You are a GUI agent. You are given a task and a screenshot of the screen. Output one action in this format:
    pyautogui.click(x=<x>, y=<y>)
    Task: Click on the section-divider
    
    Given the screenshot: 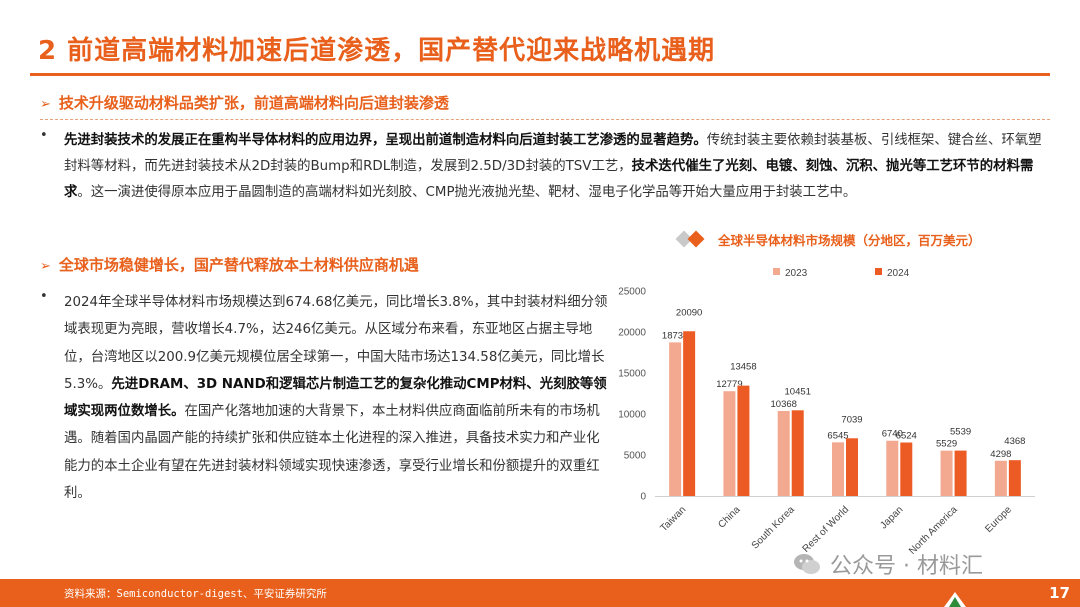 What is the action you would take?
    pyautogui.click(x=545, y=119)
    